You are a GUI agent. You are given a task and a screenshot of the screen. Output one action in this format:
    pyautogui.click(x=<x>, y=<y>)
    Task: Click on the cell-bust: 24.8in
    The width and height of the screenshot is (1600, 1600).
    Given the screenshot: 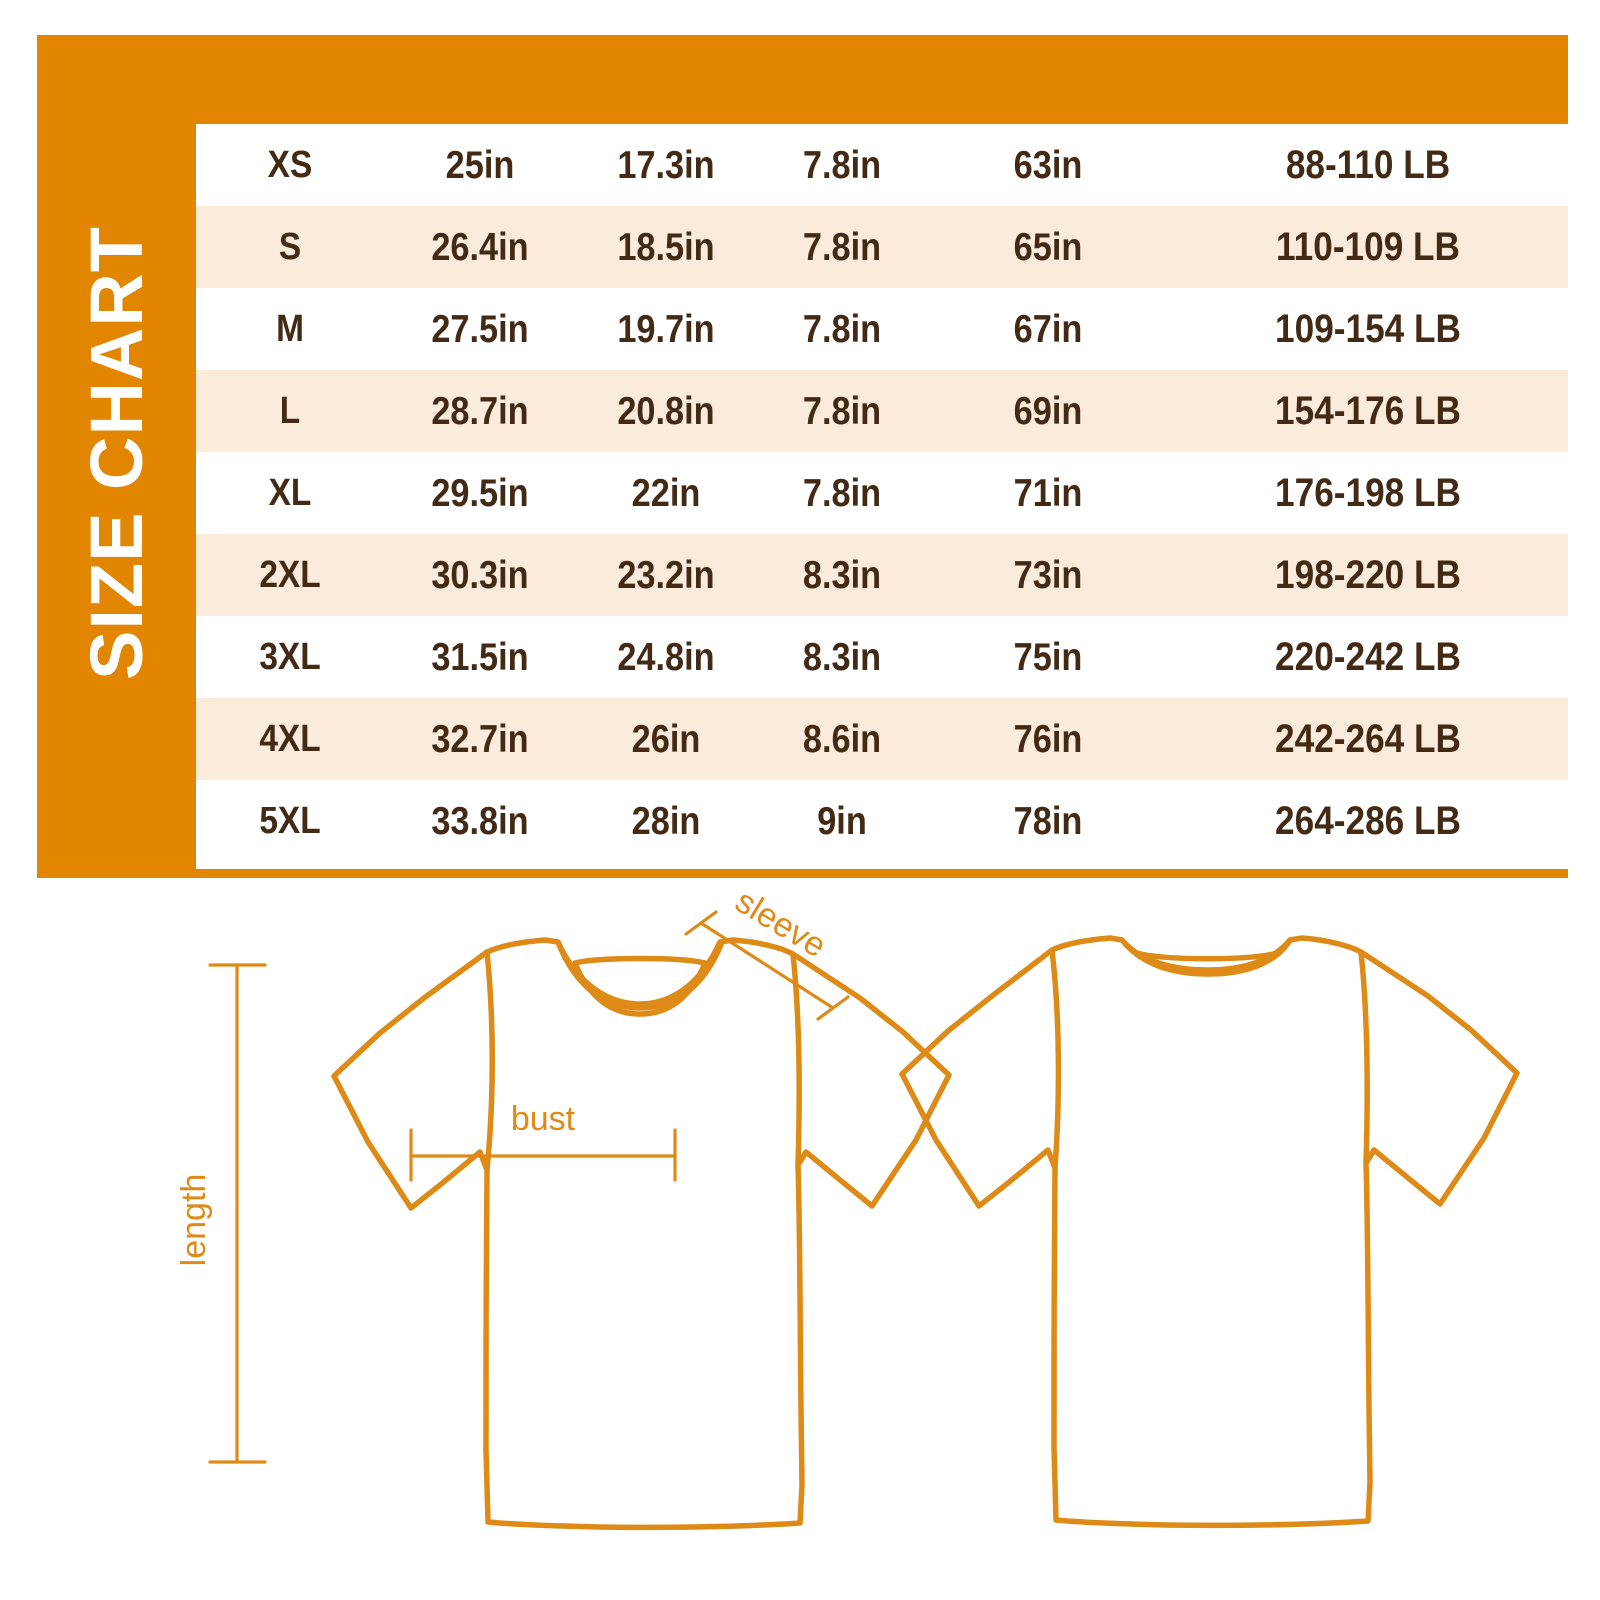 What is the action you would take?
    pyautogui.click(x=666, y=657)
    